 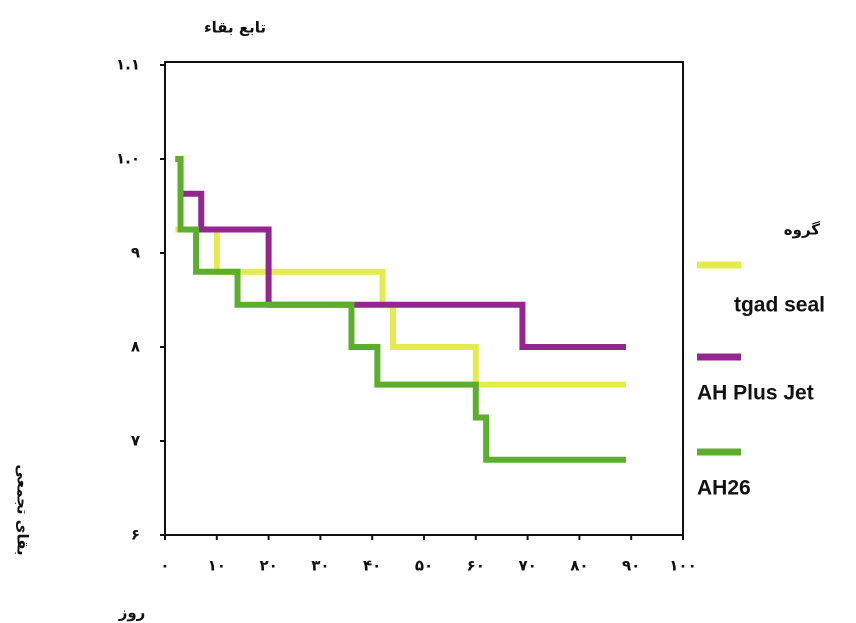 I want to click on legend-label: AH Plus Jet, so click(x=755, y=393).